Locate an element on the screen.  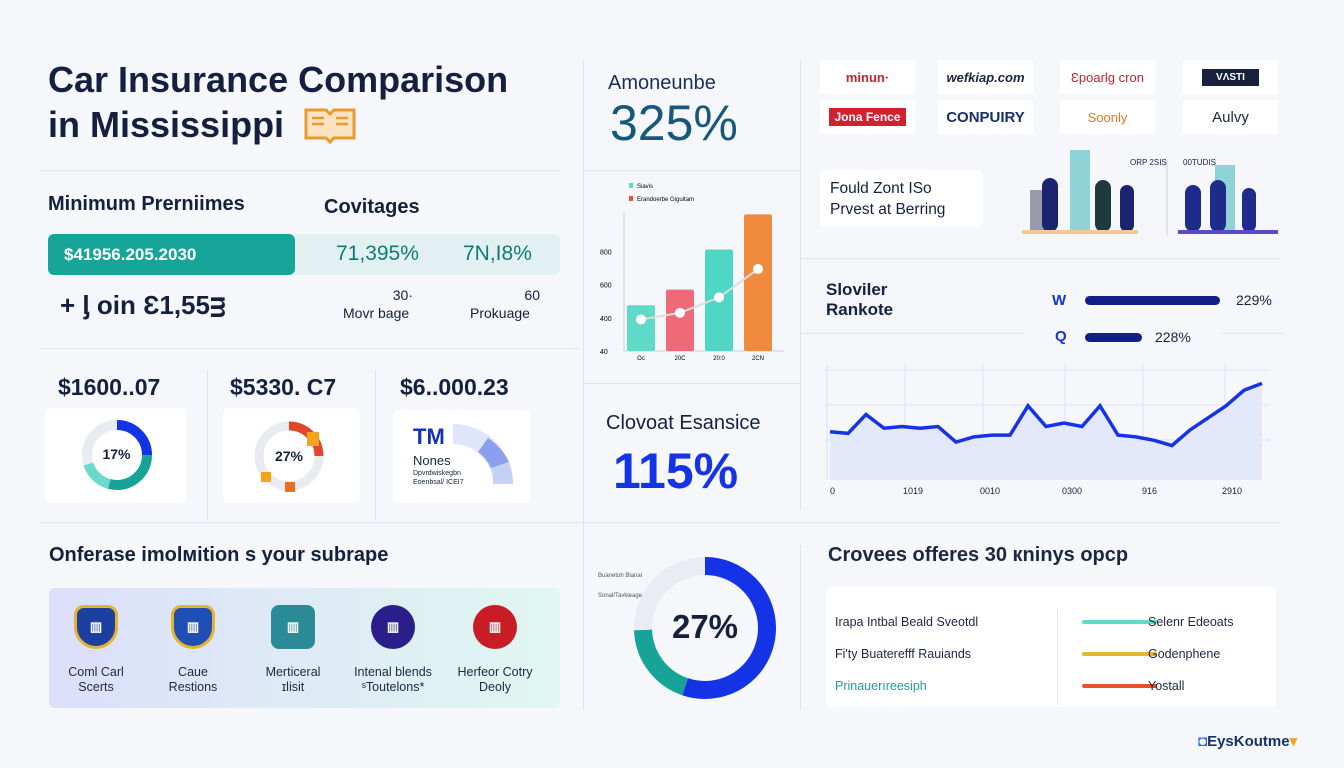
coverage-value-2: 7N,I8% is located at coordinates (497, 253).